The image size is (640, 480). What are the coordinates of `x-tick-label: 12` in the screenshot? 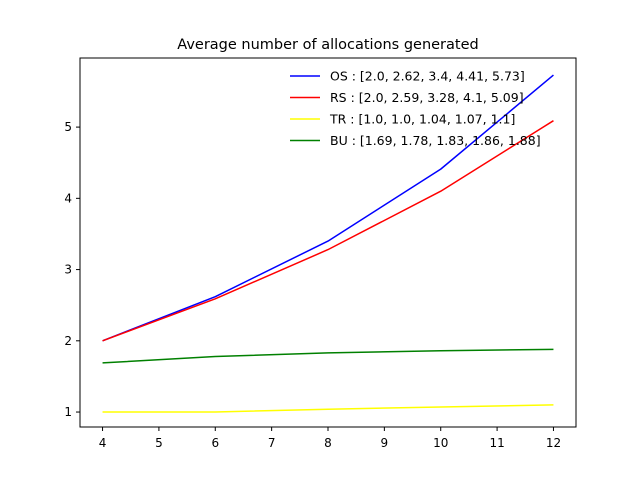 It's located at (553, 443).